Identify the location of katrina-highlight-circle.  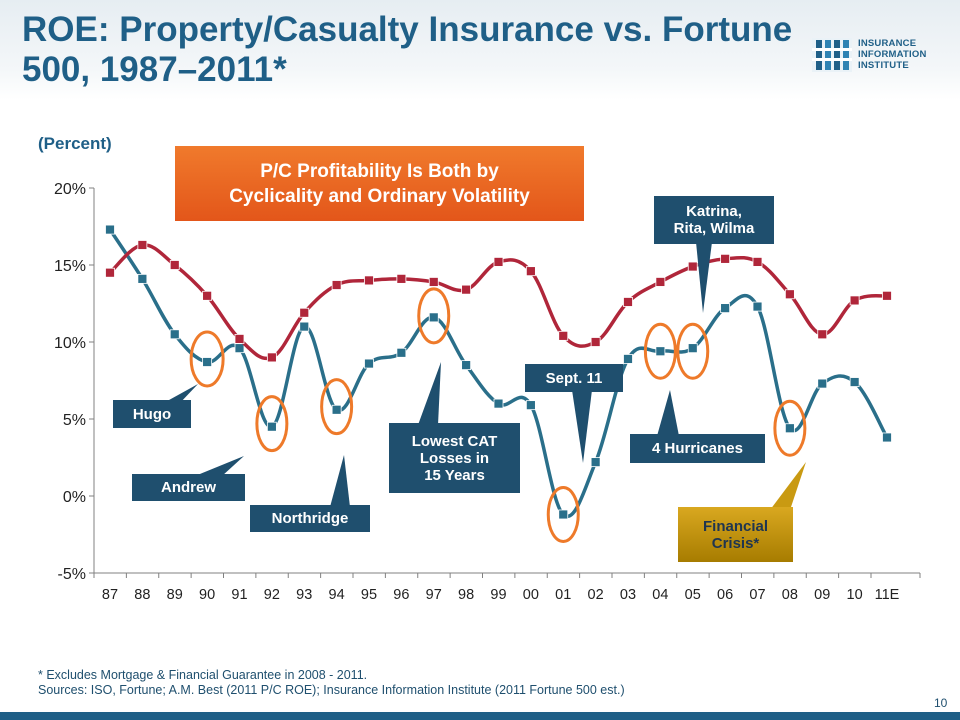
(693, 351).